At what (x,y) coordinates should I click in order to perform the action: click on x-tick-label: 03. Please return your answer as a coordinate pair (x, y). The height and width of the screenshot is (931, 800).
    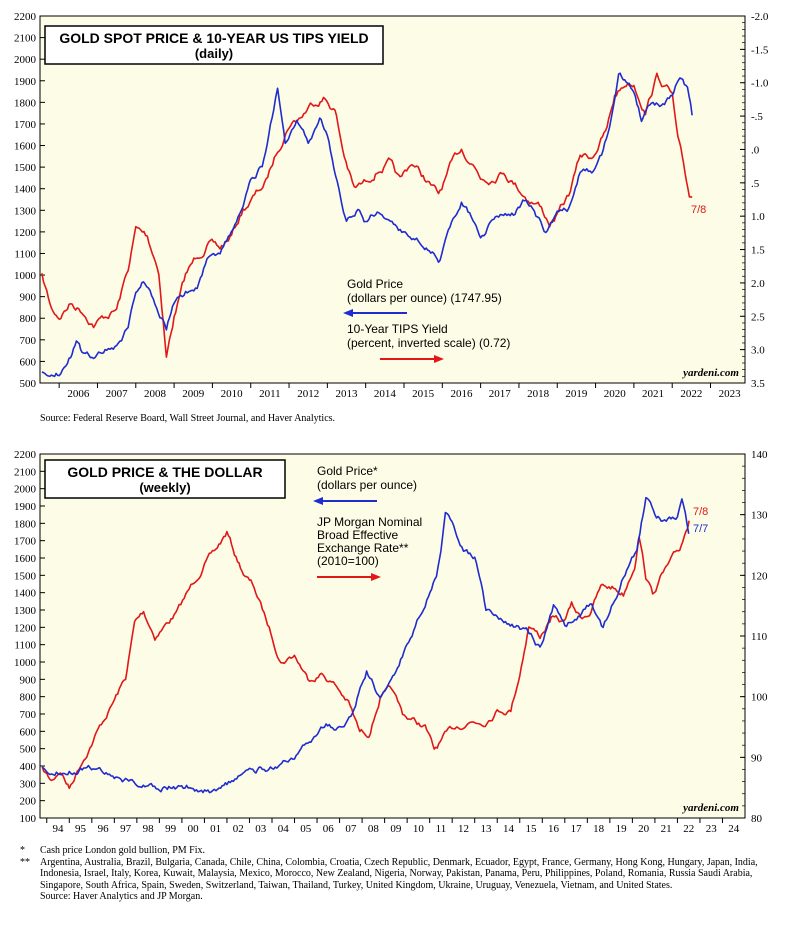
    Looking at the image, I should click on (261, 829).